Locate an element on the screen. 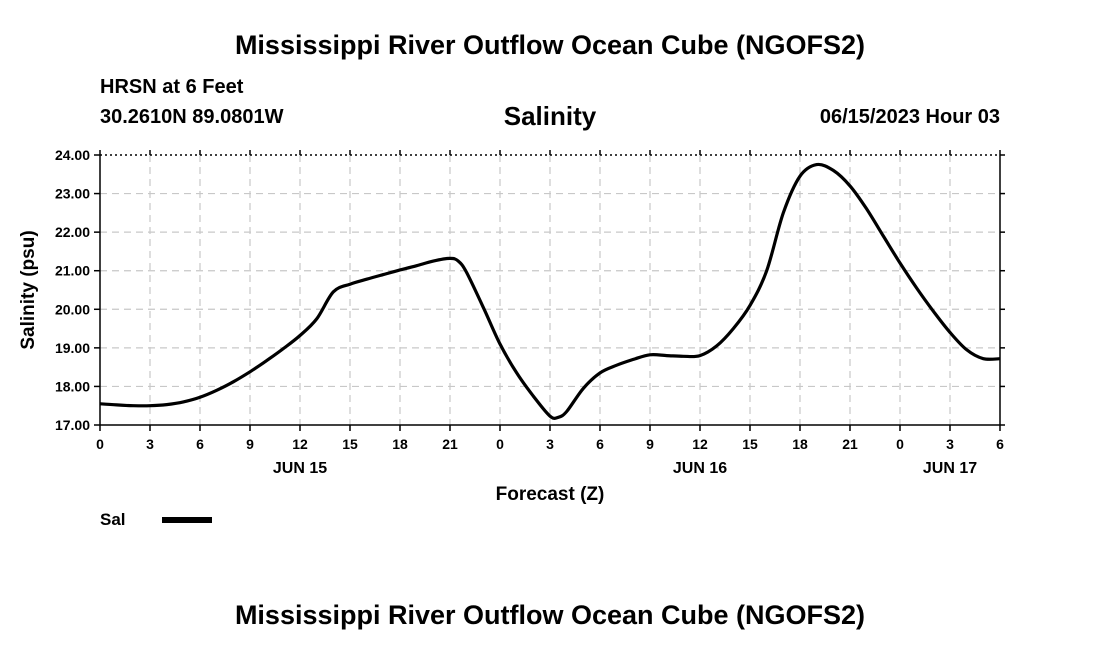 The height and width of the screenshot is (650, 1100). y-tick-label: 20.00 is located at coordinates (72, 309).